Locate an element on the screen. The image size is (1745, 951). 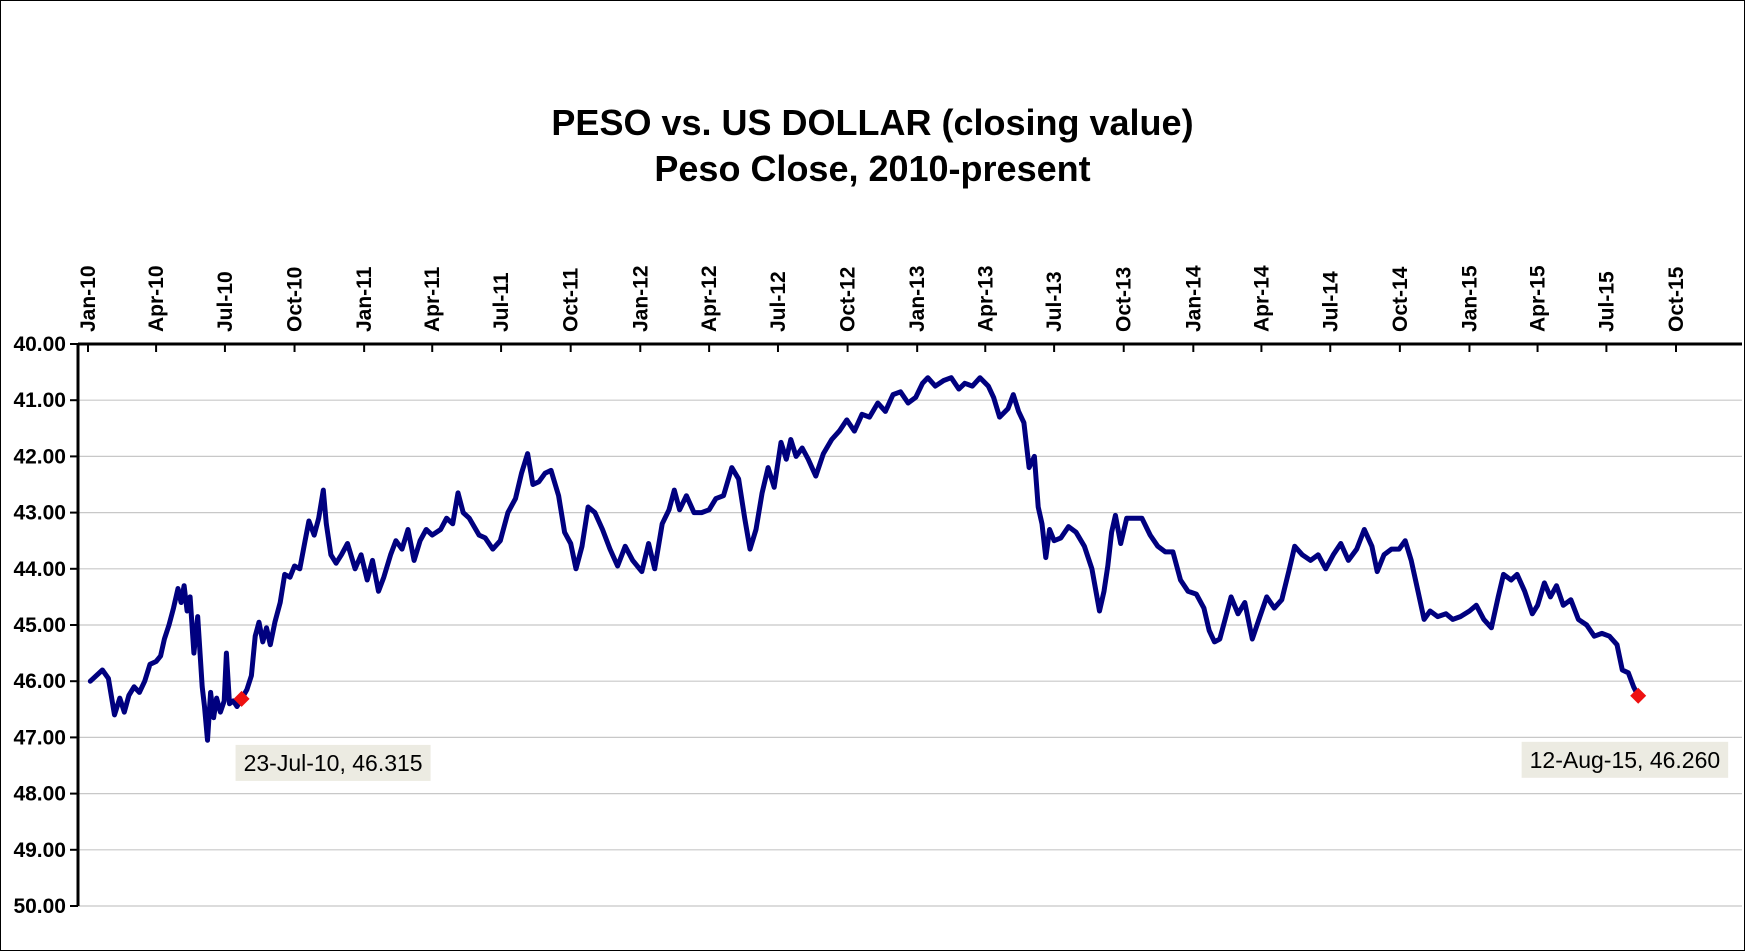
x-tick-label: Jul-12 is located at coordinates (778, 301).